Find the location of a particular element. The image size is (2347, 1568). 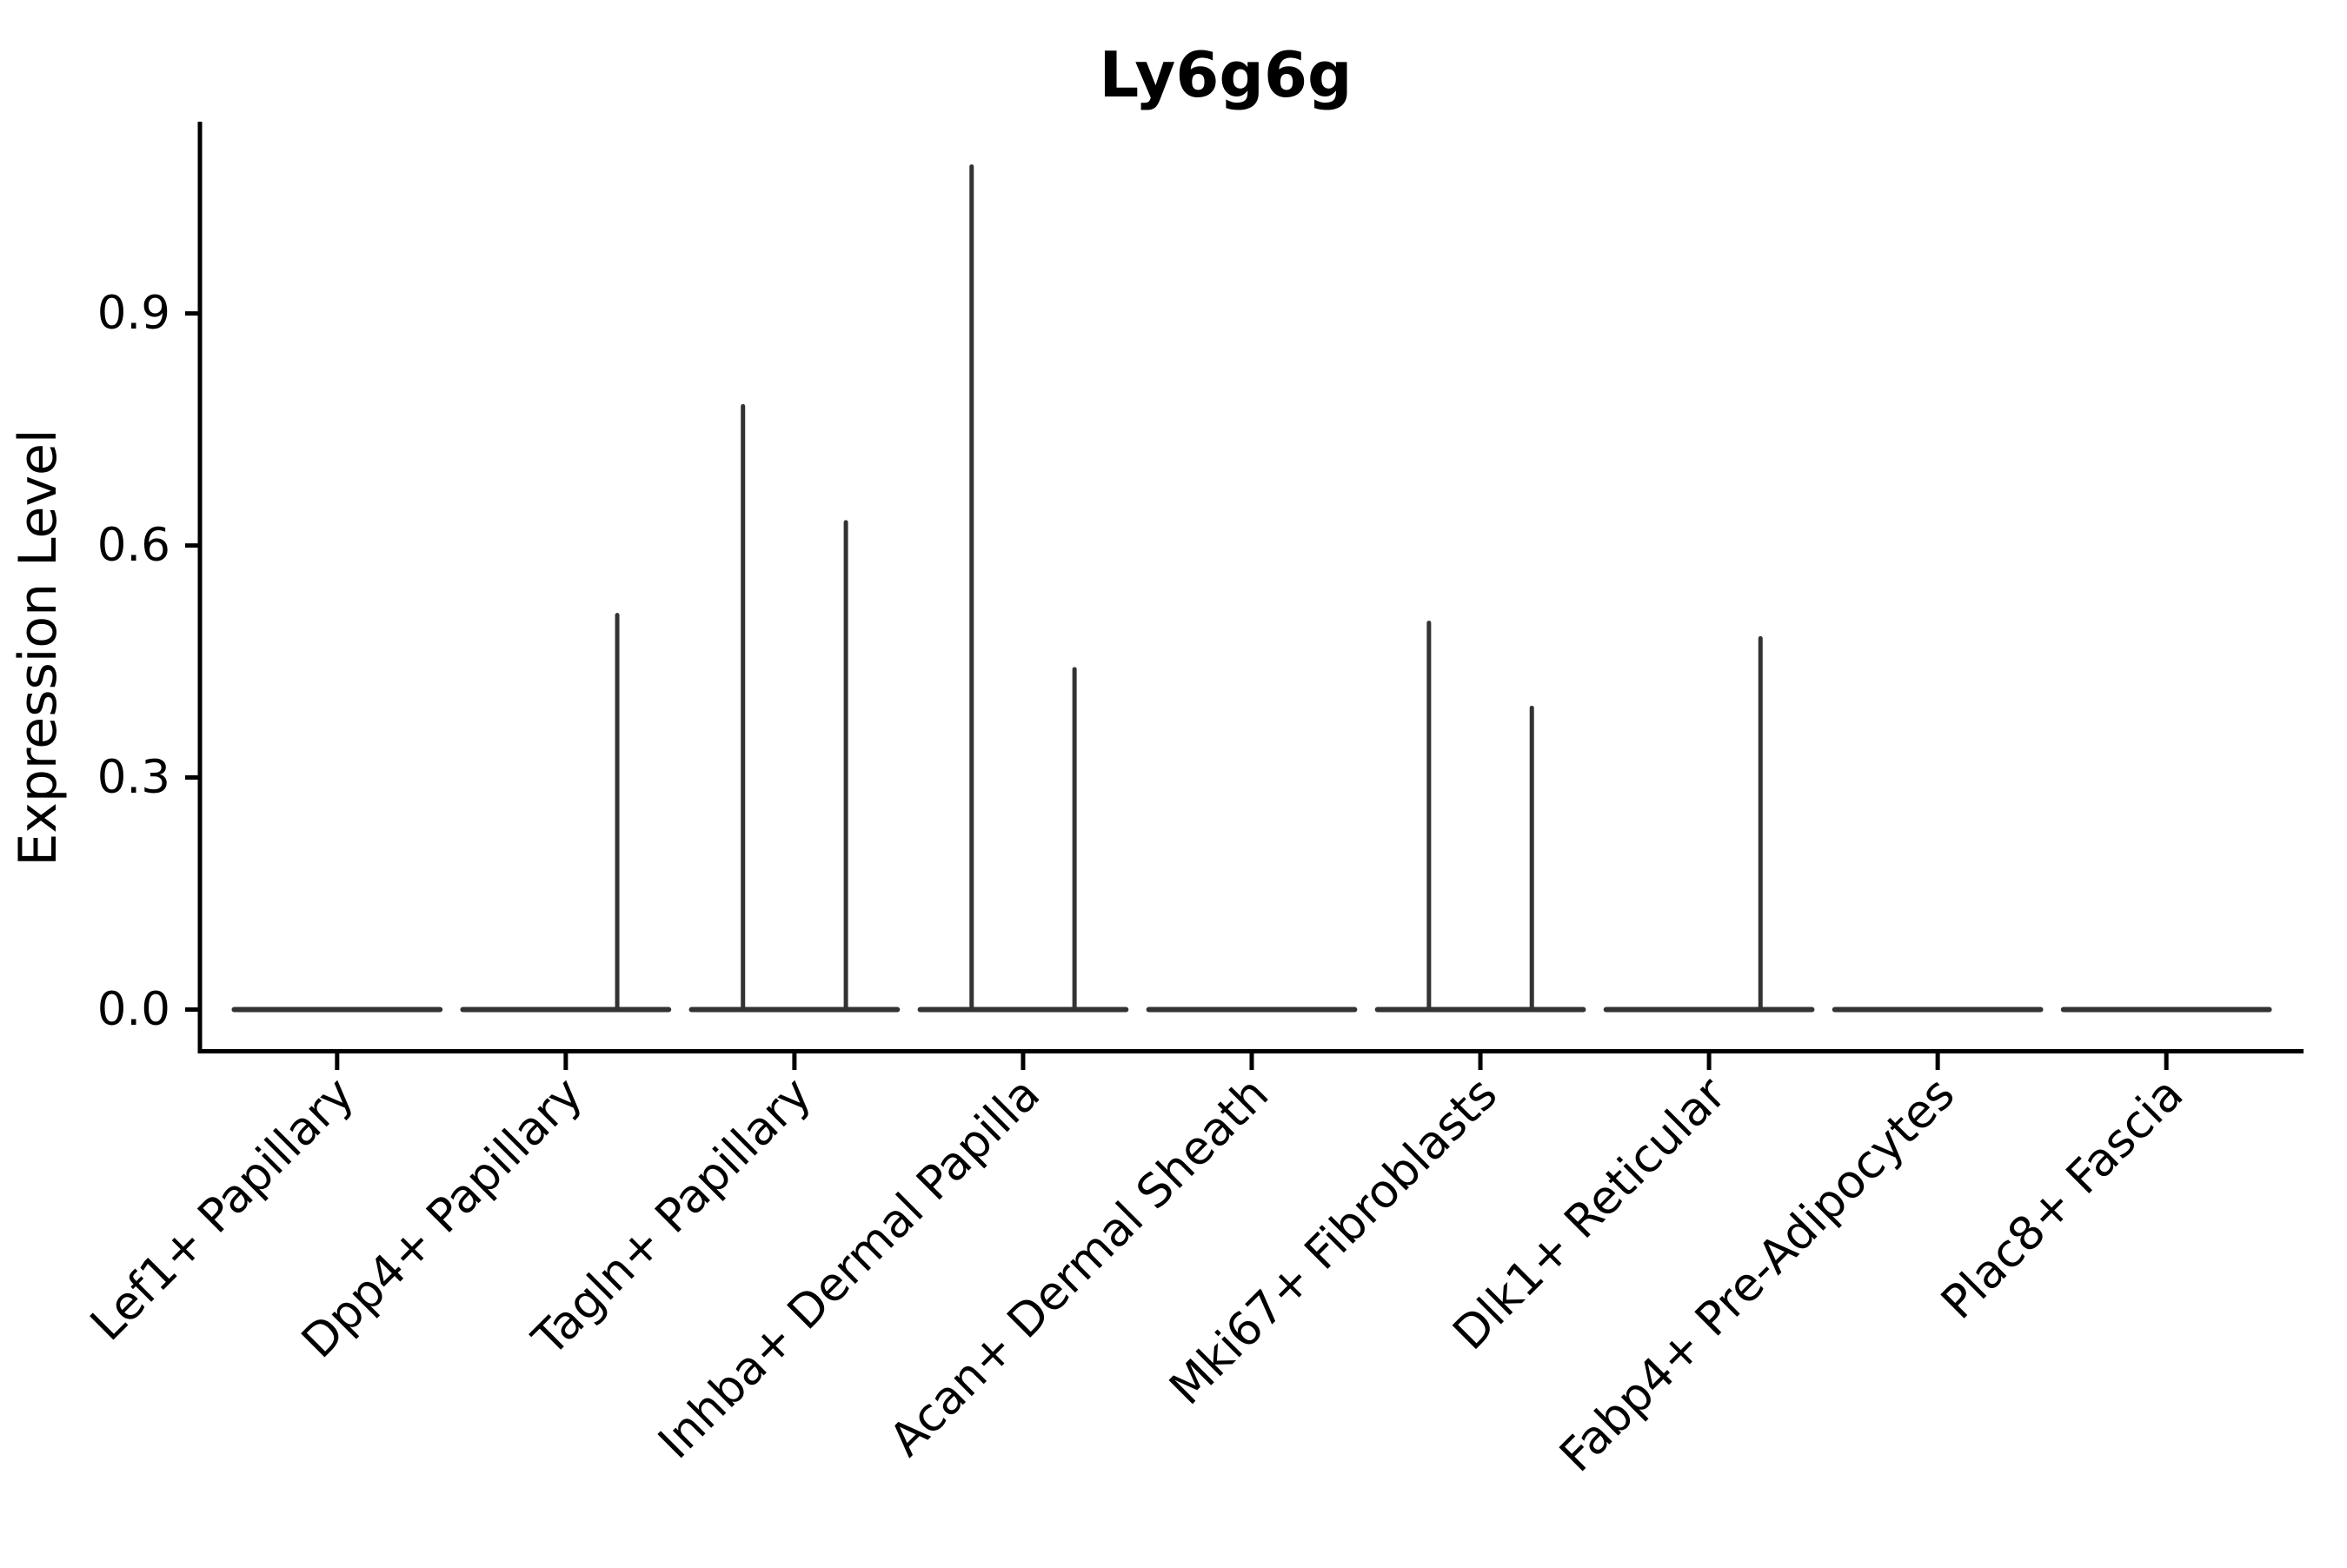

x-tick-label: Plac8+ Fascia is located at coordinates (2062, 1198).